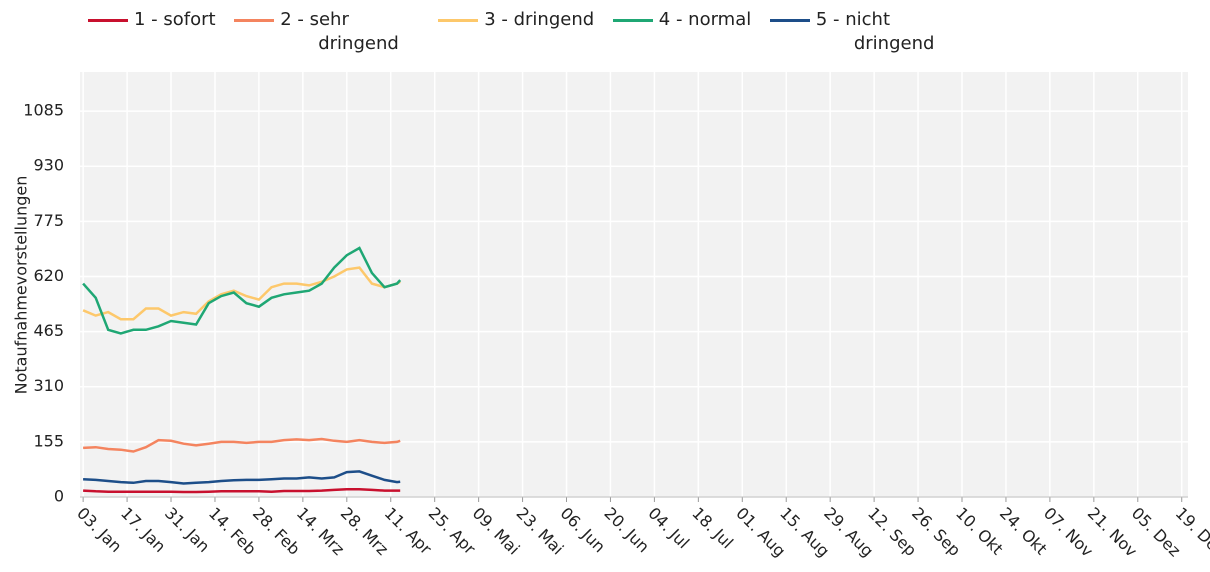 Image resolution: width=1210 pixels, height=572 pixels. I want to click on legend-item: 4 - normal, so click(686, 32).